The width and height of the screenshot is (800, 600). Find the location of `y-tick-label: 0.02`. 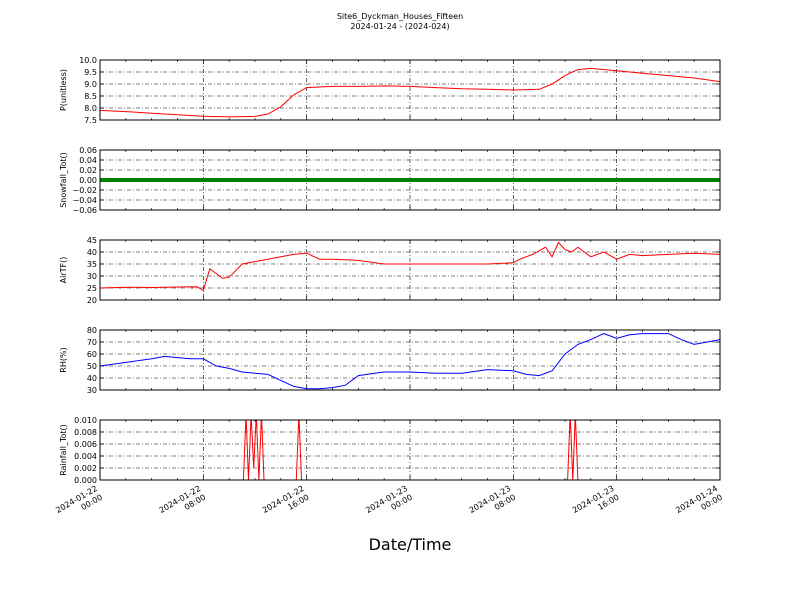

y-tick-label: 0.02 is located at coordinates (88, 170).